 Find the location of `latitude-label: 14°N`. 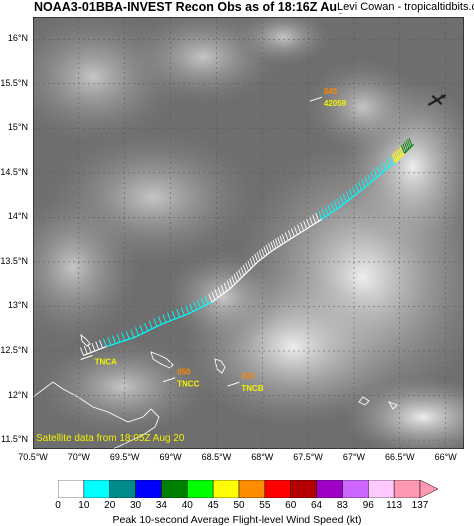

latitude-label: 14°N is located at coordinates (17, 216).